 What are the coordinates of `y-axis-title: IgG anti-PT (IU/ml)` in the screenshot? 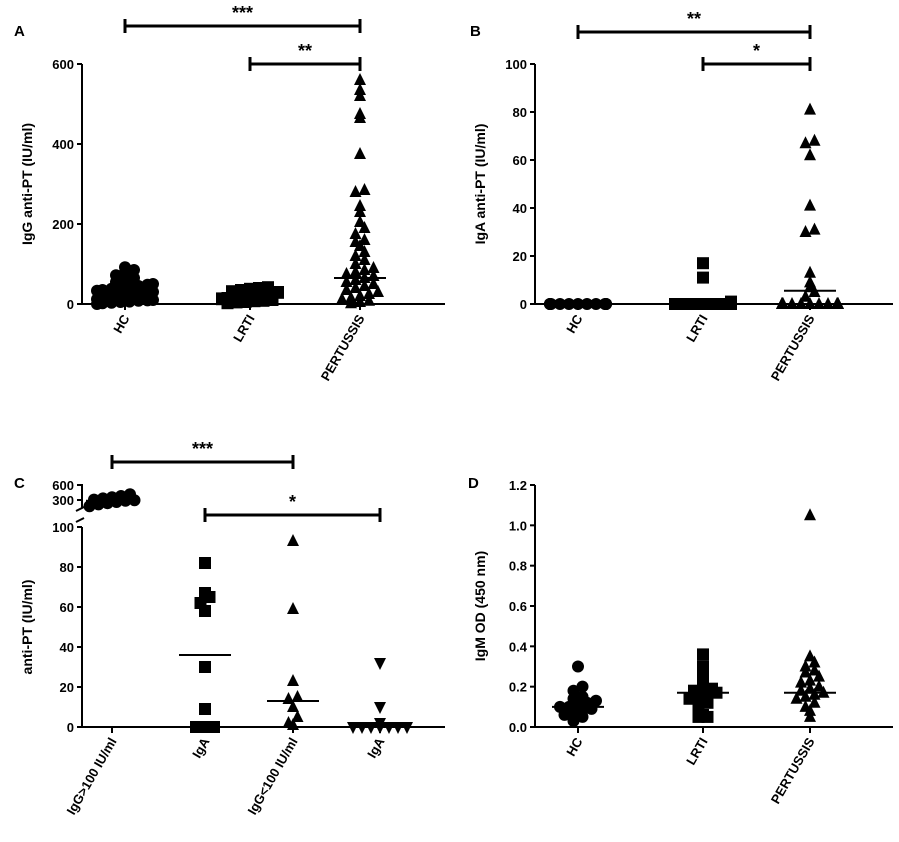 It's located at (27, 184).